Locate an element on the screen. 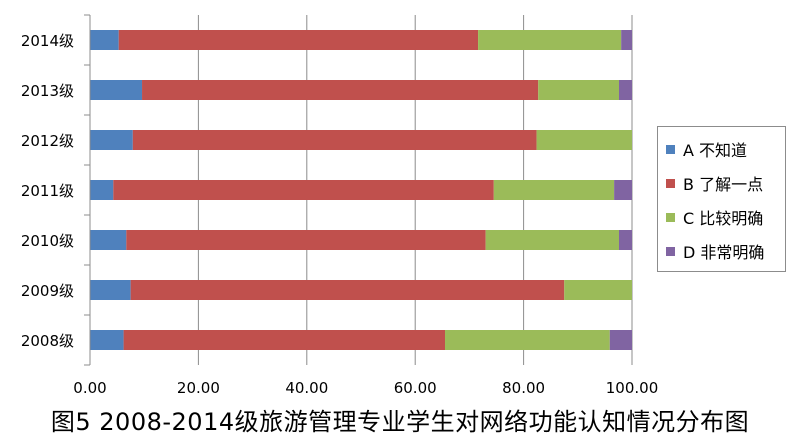 The height and width of the screenshot is (442, 800). legend-label: D 非常明确 is located at coordinates (724, 252).